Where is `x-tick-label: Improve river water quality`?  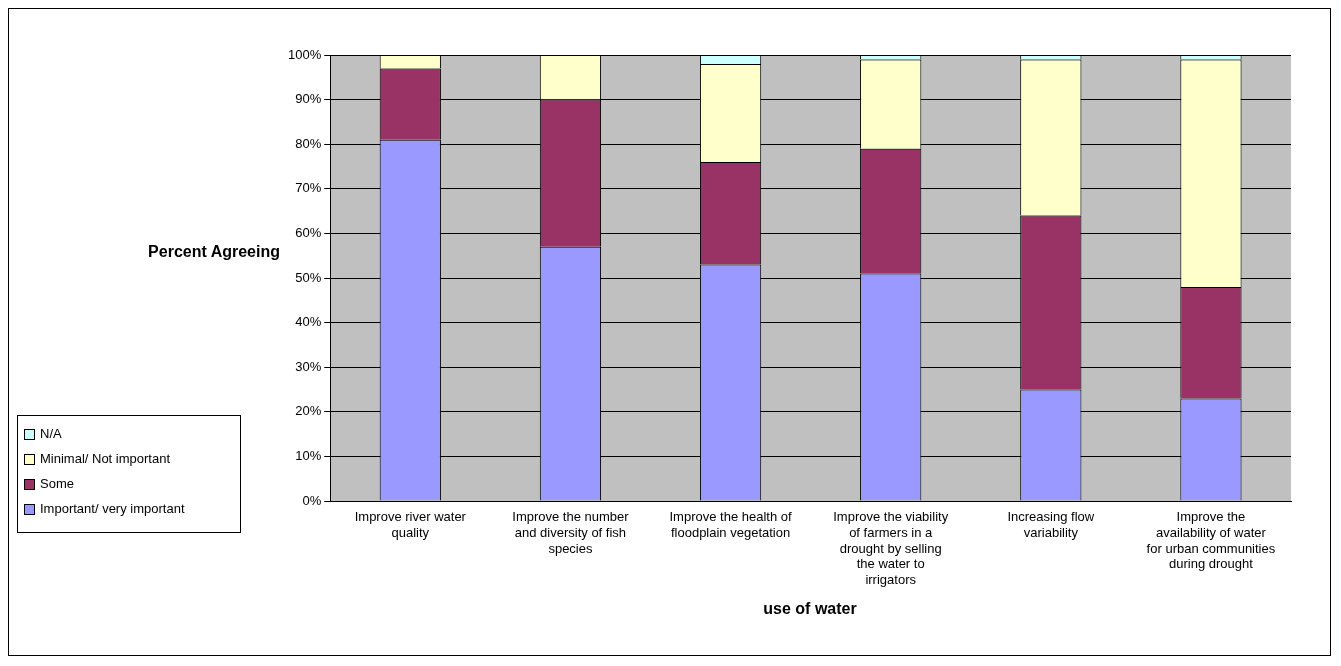 x-tick-label: Improve river water quality is located at coordinates (410, 524).